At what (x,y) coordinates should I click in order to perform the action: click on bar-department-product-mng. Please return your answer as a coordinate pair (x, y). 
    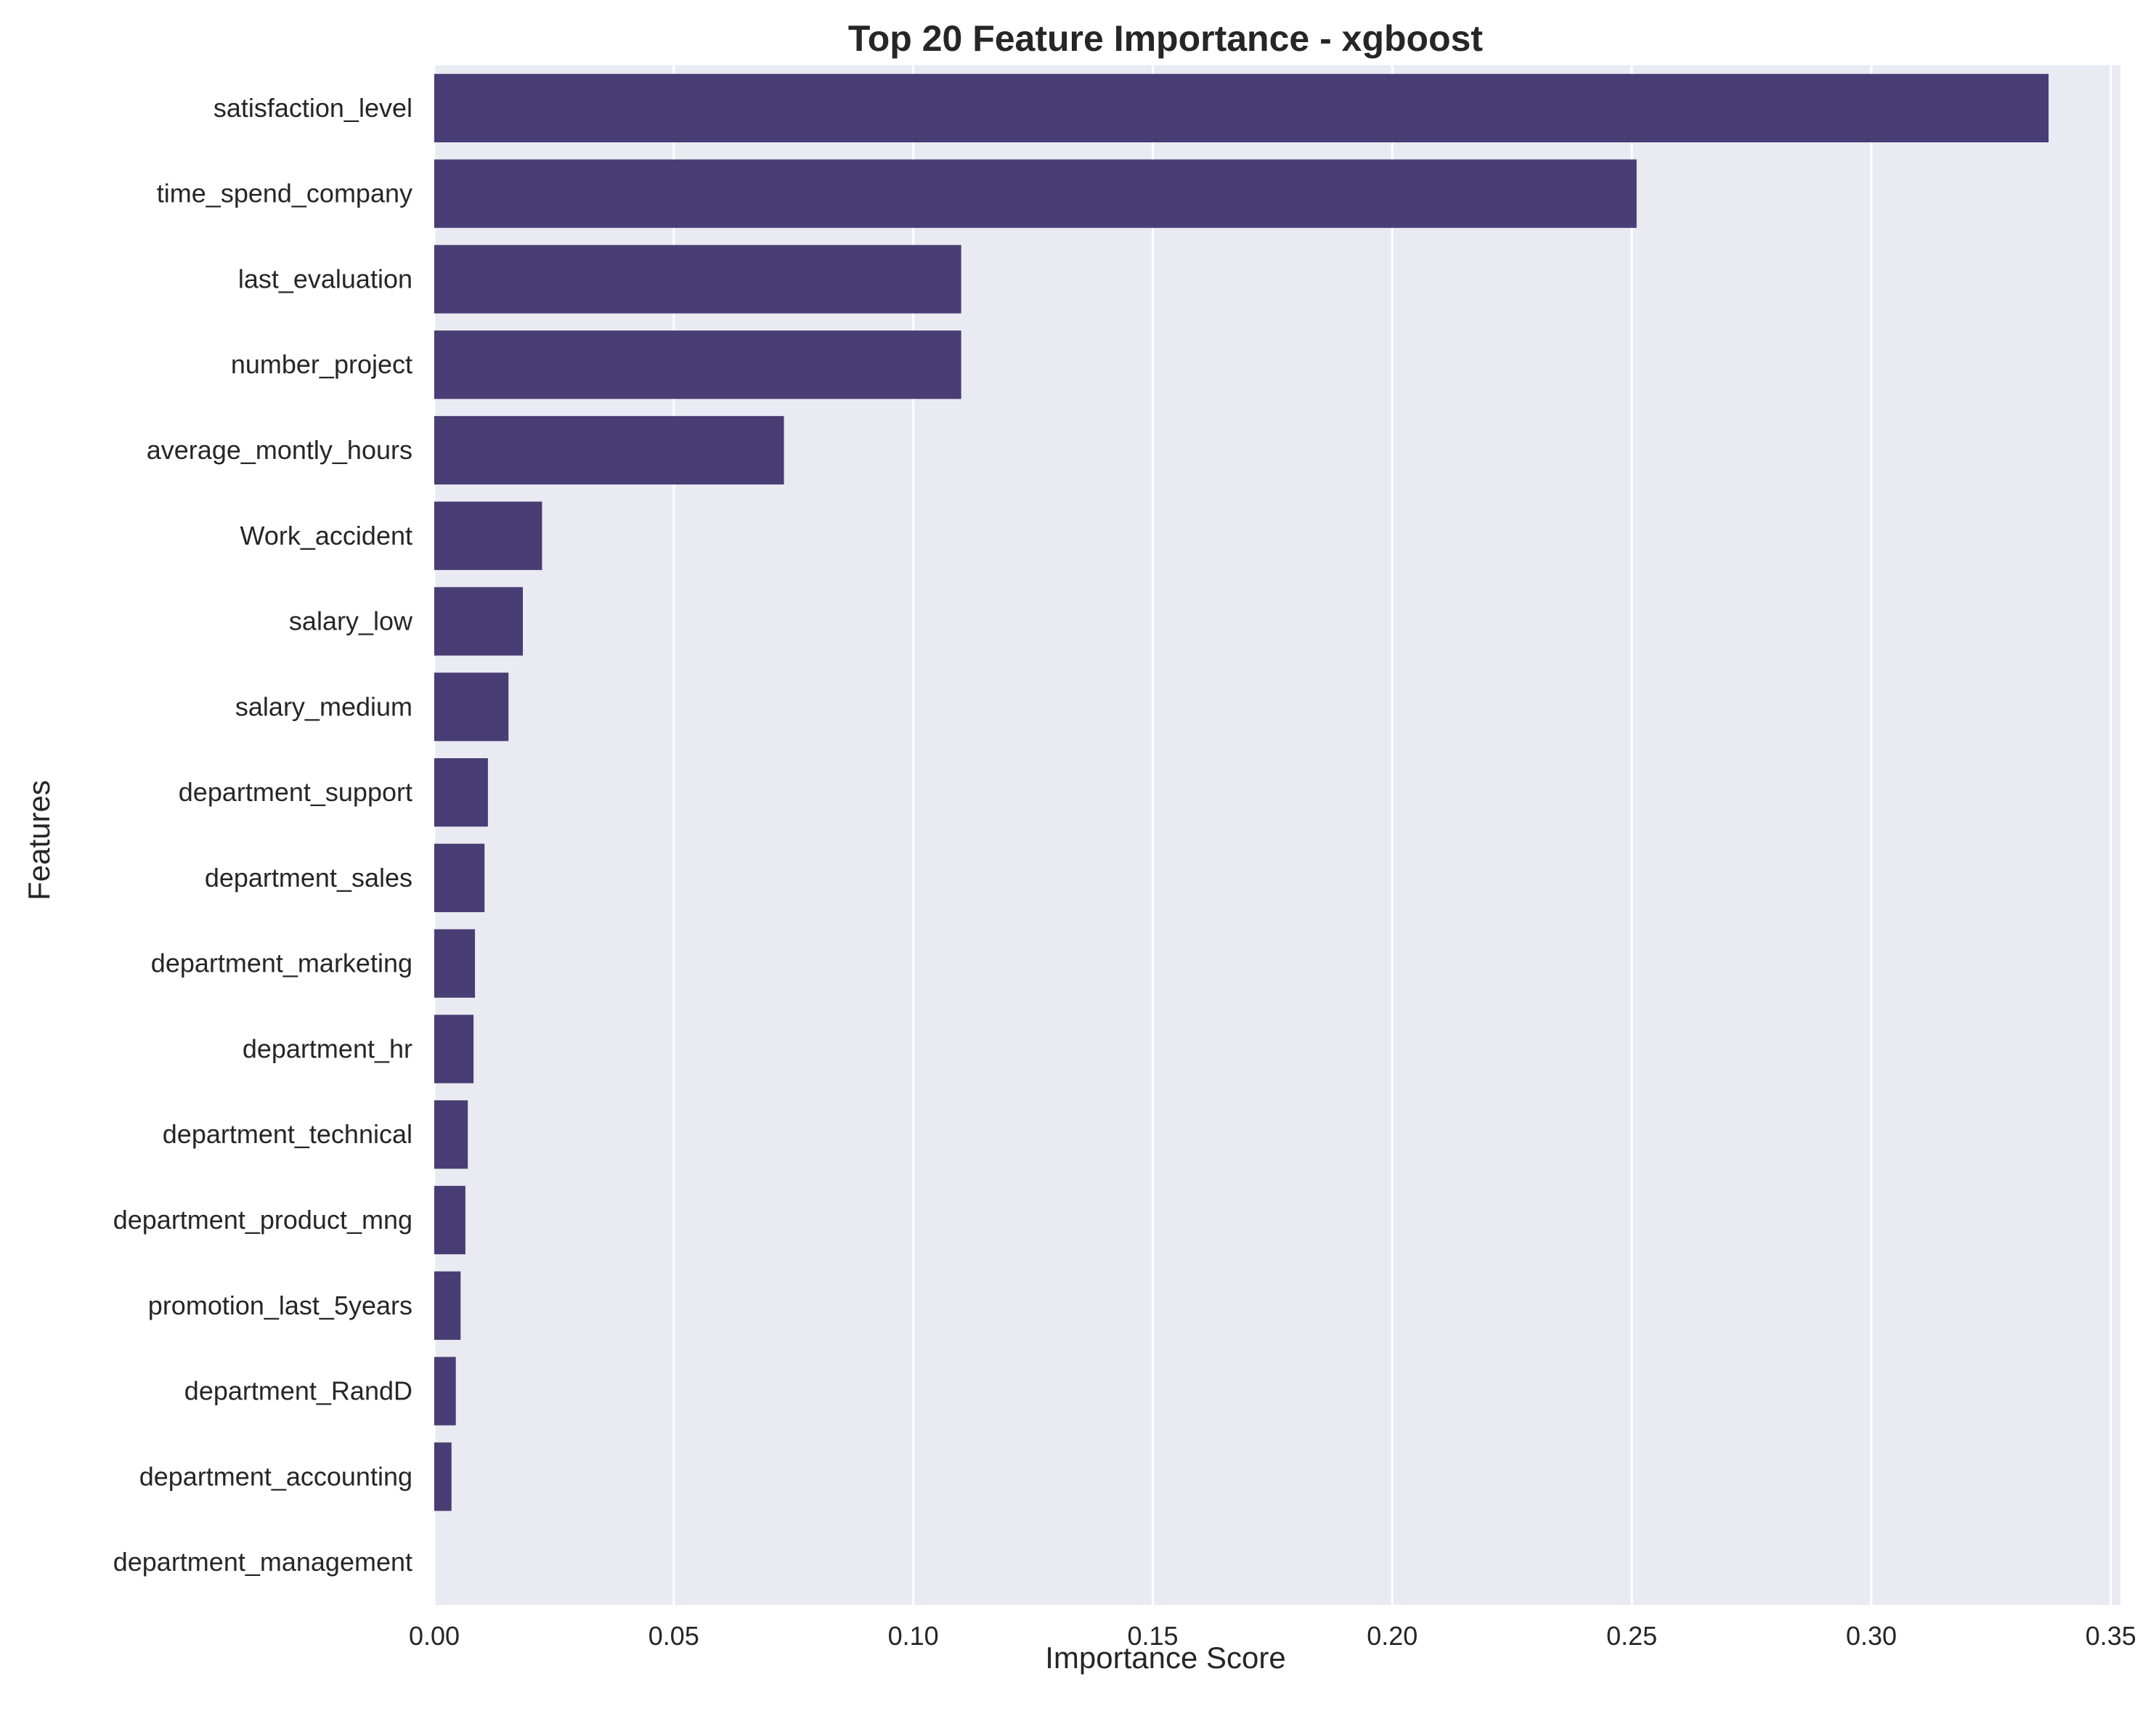
    Looking at the image, I should click on (449, 1220).